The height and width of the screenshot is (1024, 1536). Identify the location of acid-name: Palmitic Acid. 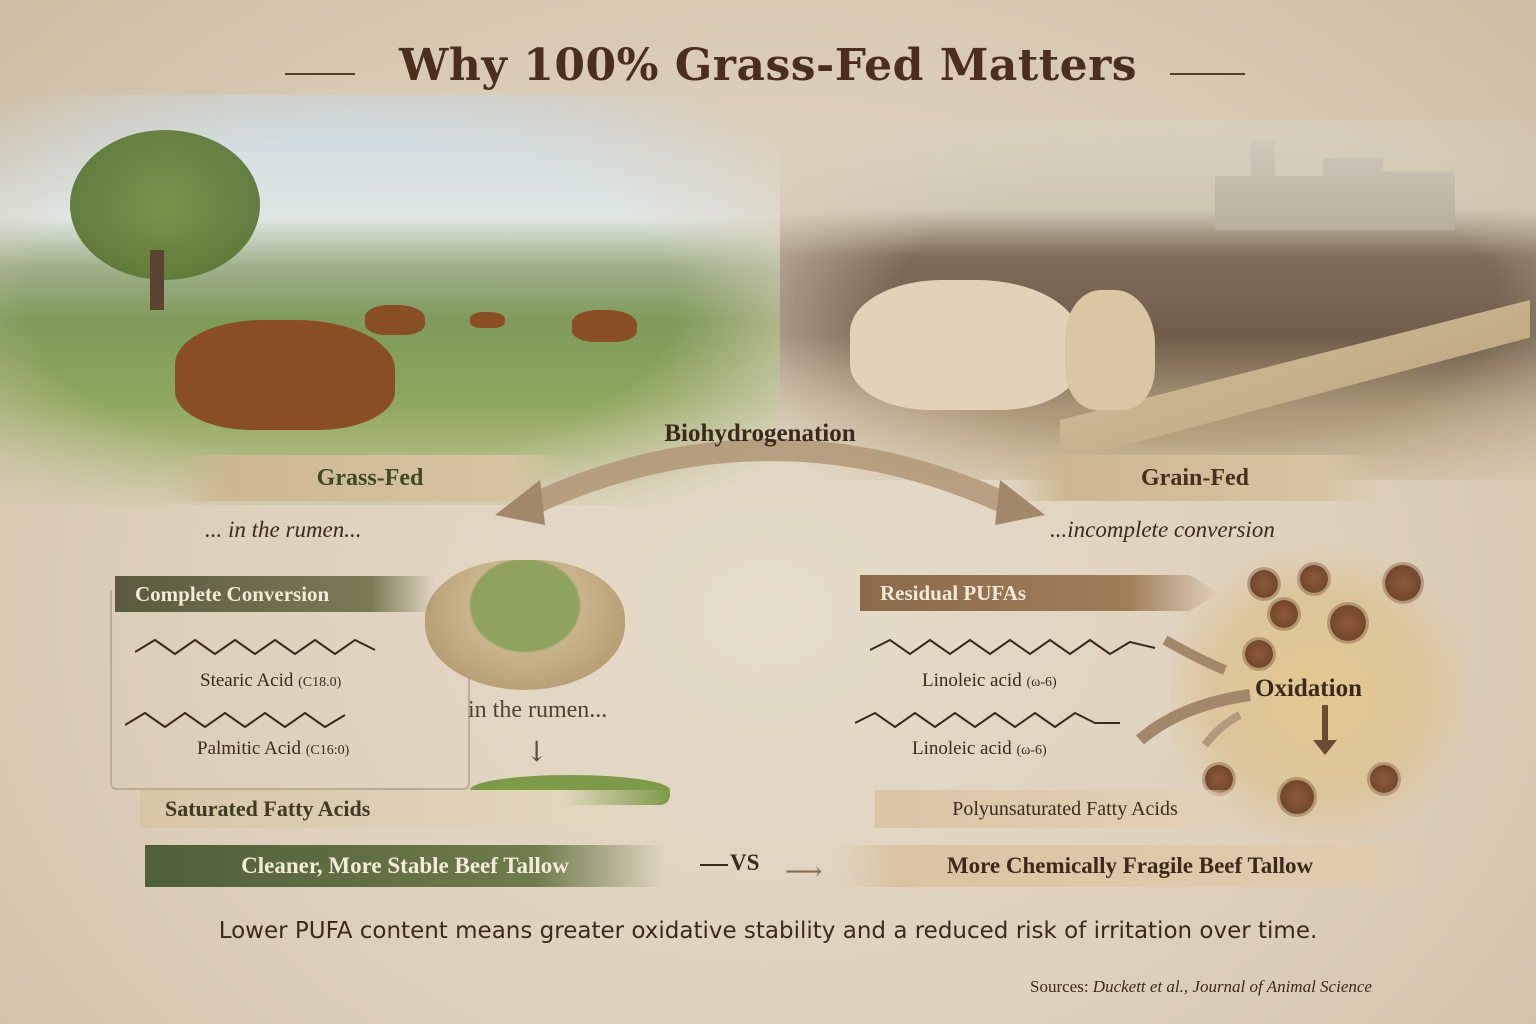
(249, 748).